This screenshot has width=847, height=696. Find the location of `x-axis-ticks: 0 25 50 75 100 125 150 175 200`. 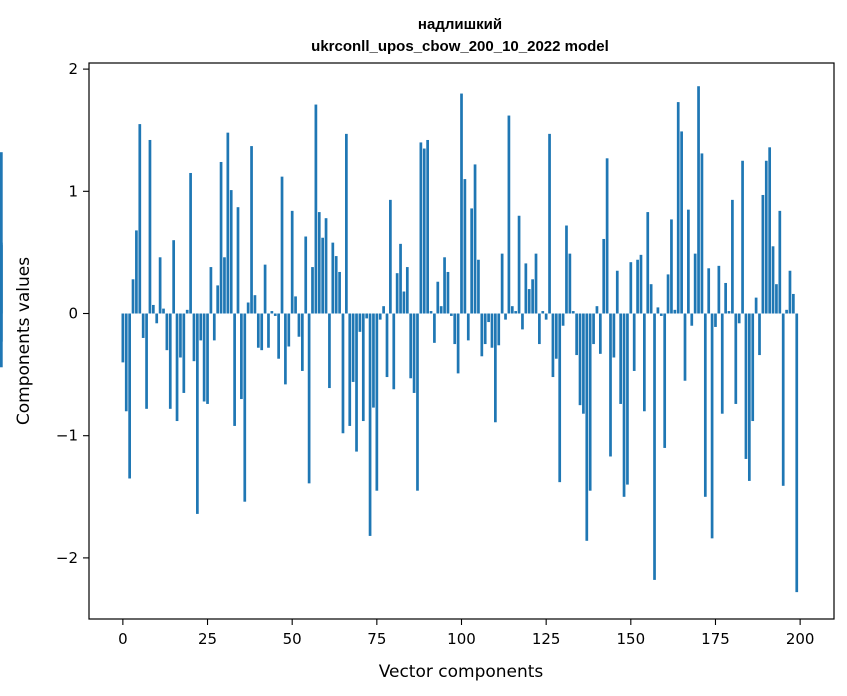

x-axis-ticks: 0 25 50 75 100 125 150 175 200 is located at coordinates (466, 633).